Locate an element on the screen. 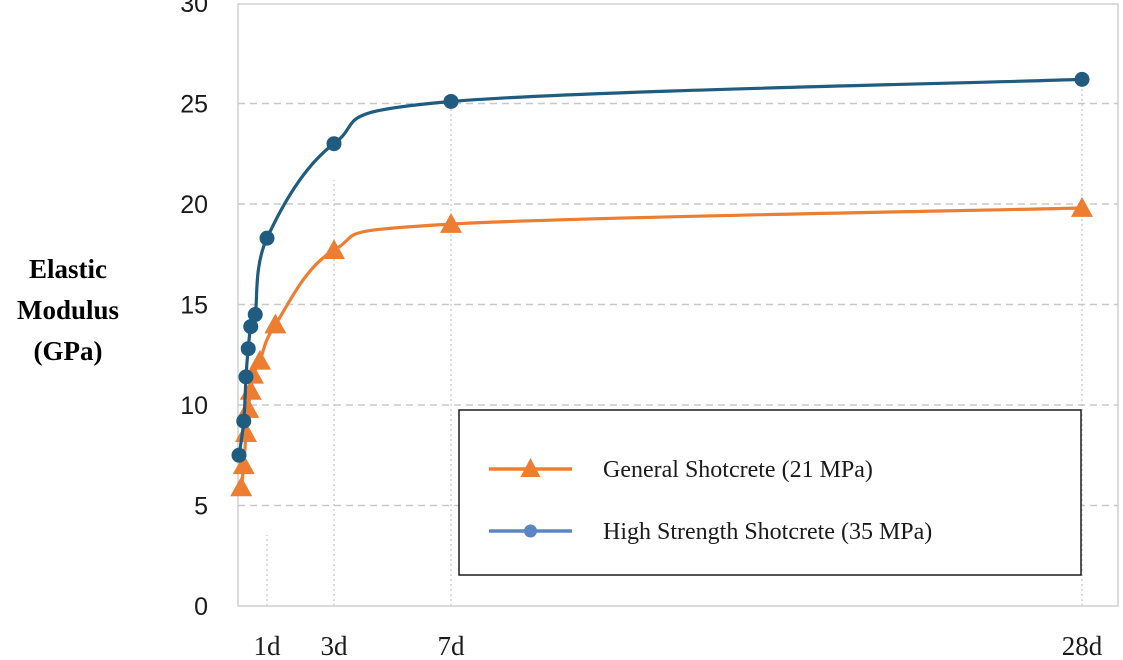  legend-marker-circle-icon is located at coordinates (530, 531).